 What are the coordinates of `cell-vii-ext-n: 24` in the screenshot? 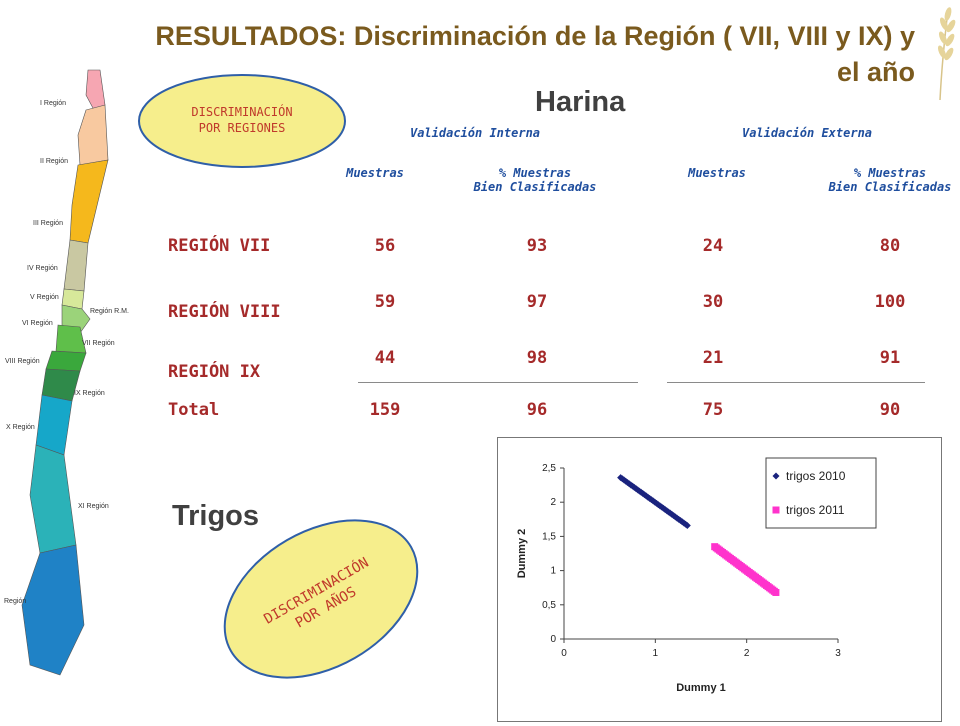 It's located at (713, 246).